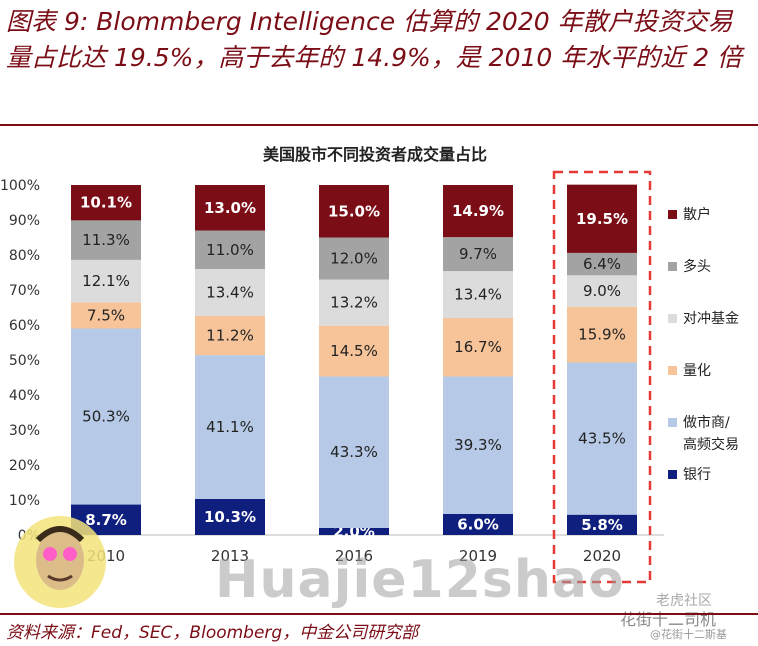  I want to click on data-label: 43.3%, so click(354, 452).